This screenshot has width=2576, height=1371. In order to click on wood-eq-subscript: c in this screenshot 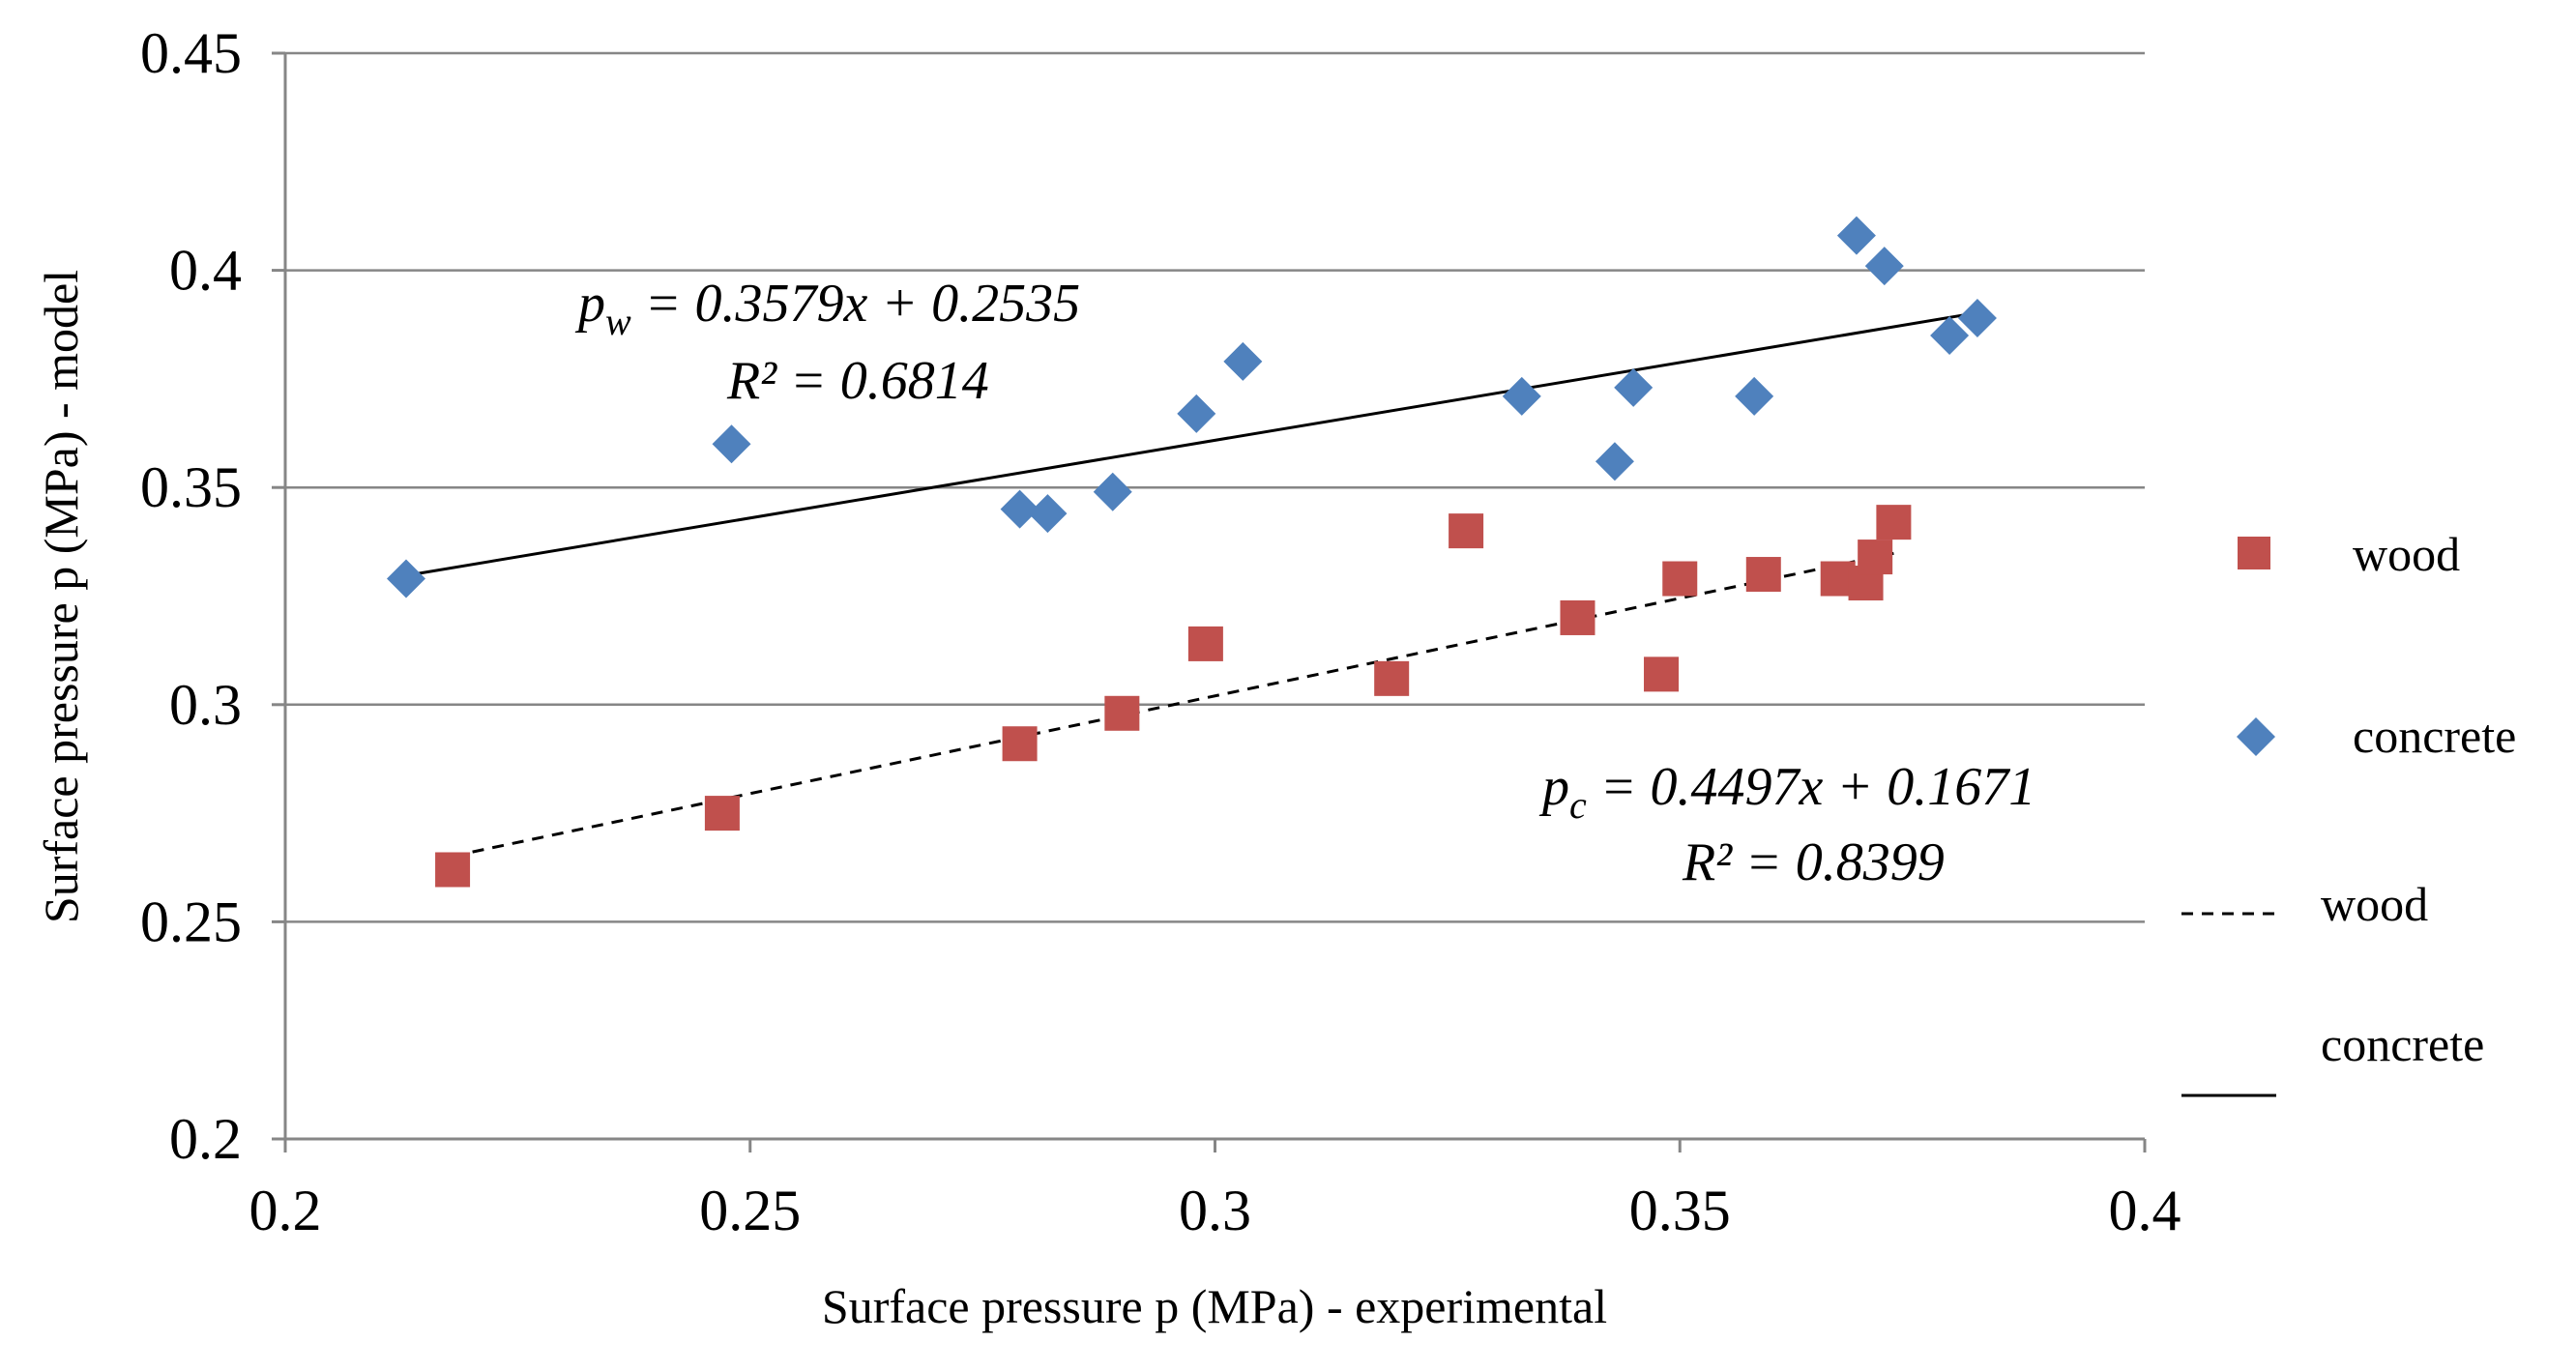, I will do `click(1578, 805)`.